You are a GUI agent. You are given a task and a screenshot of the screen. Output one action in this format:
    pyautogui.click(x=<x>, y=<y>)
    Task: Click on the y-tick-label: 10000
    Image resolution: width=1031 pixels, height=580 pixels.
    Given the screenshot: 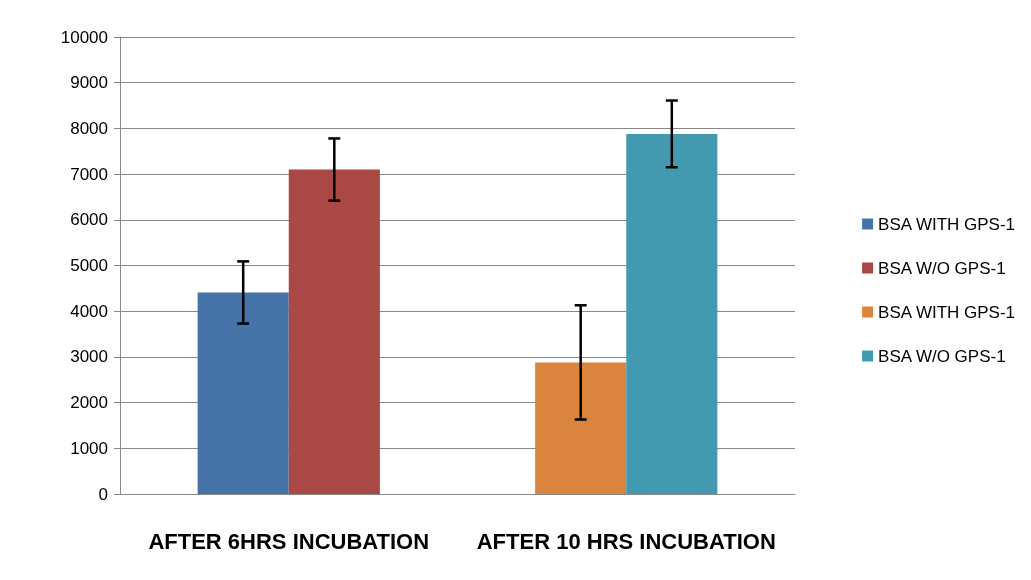 What is the action you would take?
    pyautogui.click(x=84, y=37)
    